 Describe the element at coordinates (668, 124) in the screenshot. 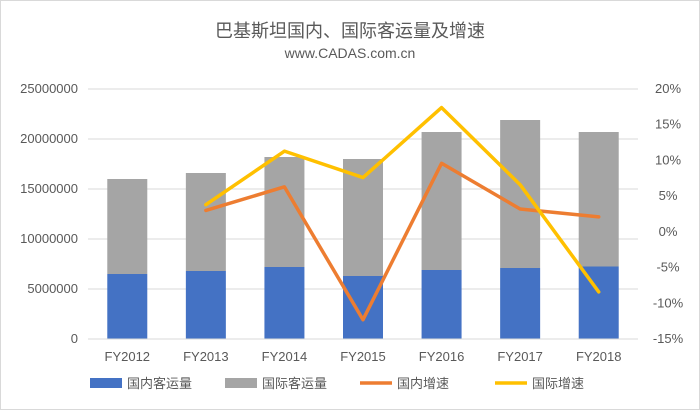

I see `y-right-tick-label: 15%` at that location.